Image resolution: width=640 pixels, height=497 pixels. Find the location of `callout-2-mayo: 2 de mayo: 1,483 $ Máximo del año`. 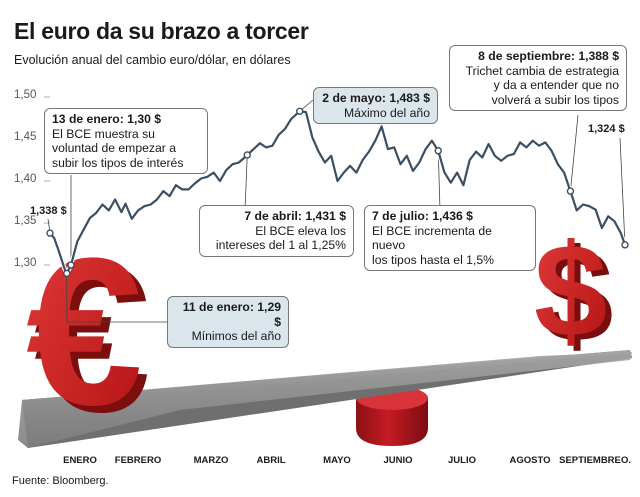

callout-2-mayo: 2 de mayo: 1,483 $ Máximo del año is located at coordinates (375, 105).